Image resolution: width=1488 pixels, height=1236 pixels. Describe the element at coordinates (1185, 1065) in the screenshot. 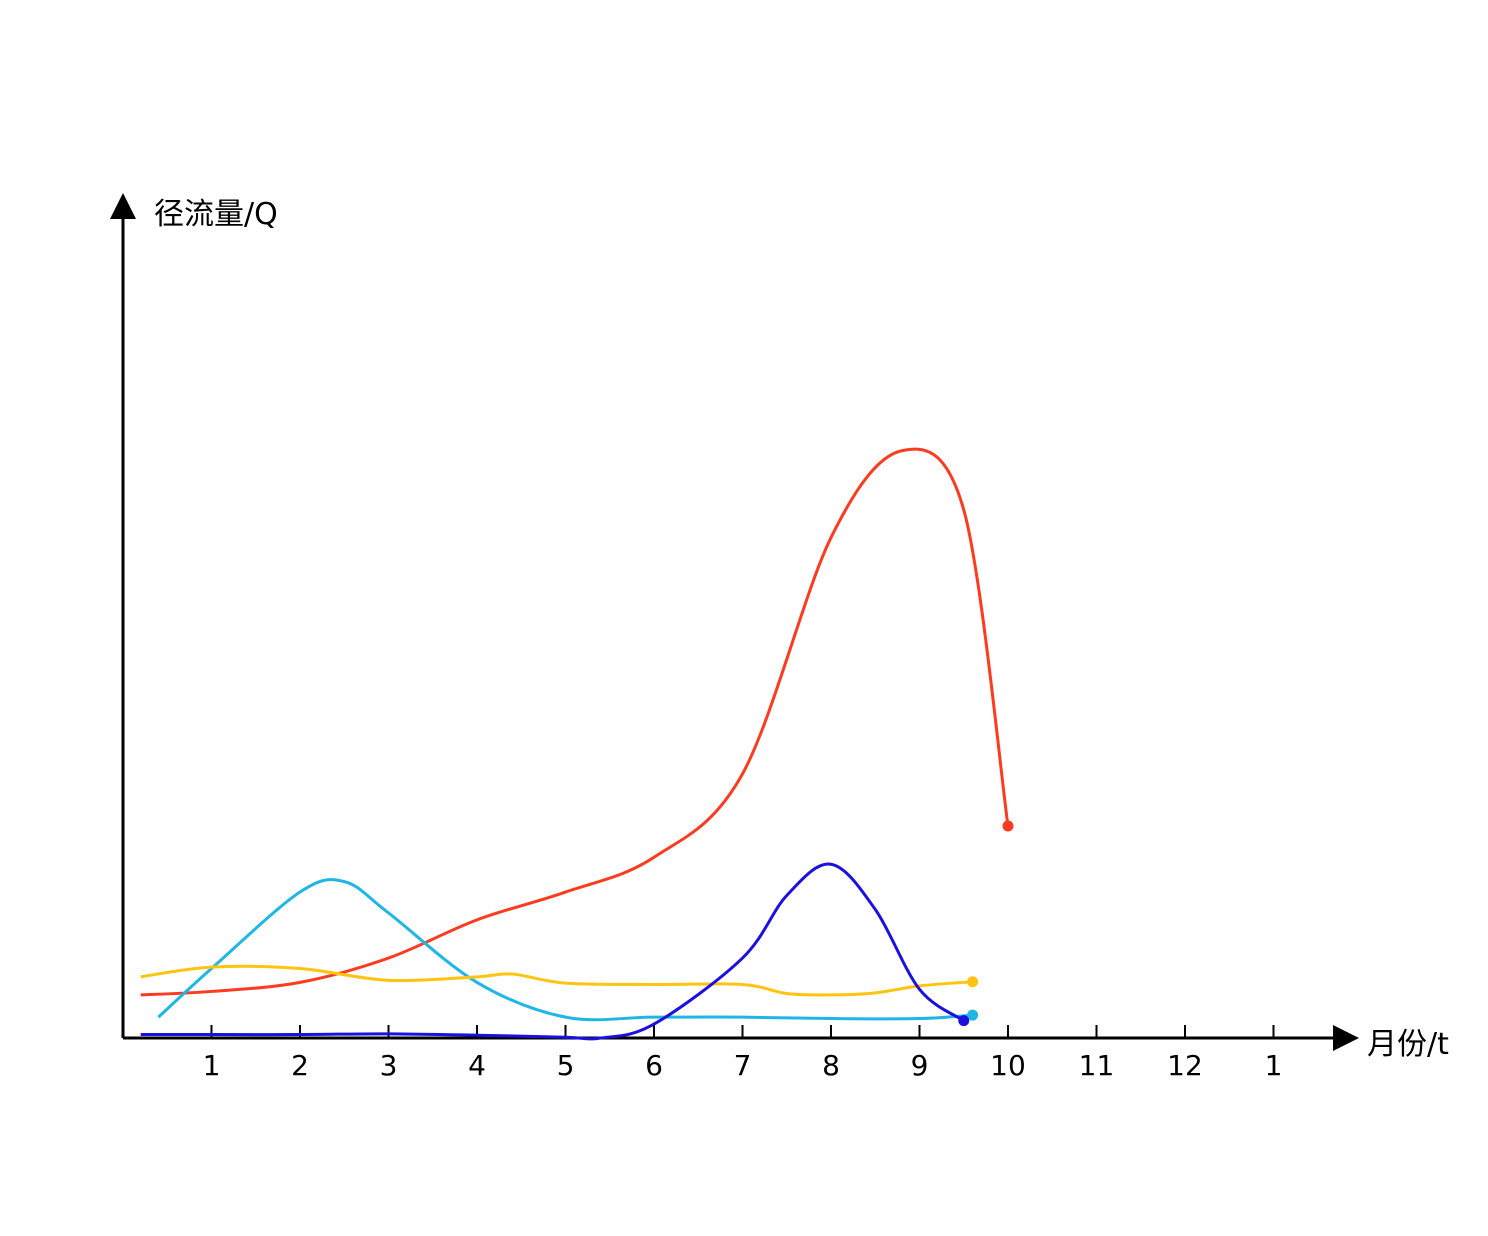

I see `x-tick-label: 12` at that location.